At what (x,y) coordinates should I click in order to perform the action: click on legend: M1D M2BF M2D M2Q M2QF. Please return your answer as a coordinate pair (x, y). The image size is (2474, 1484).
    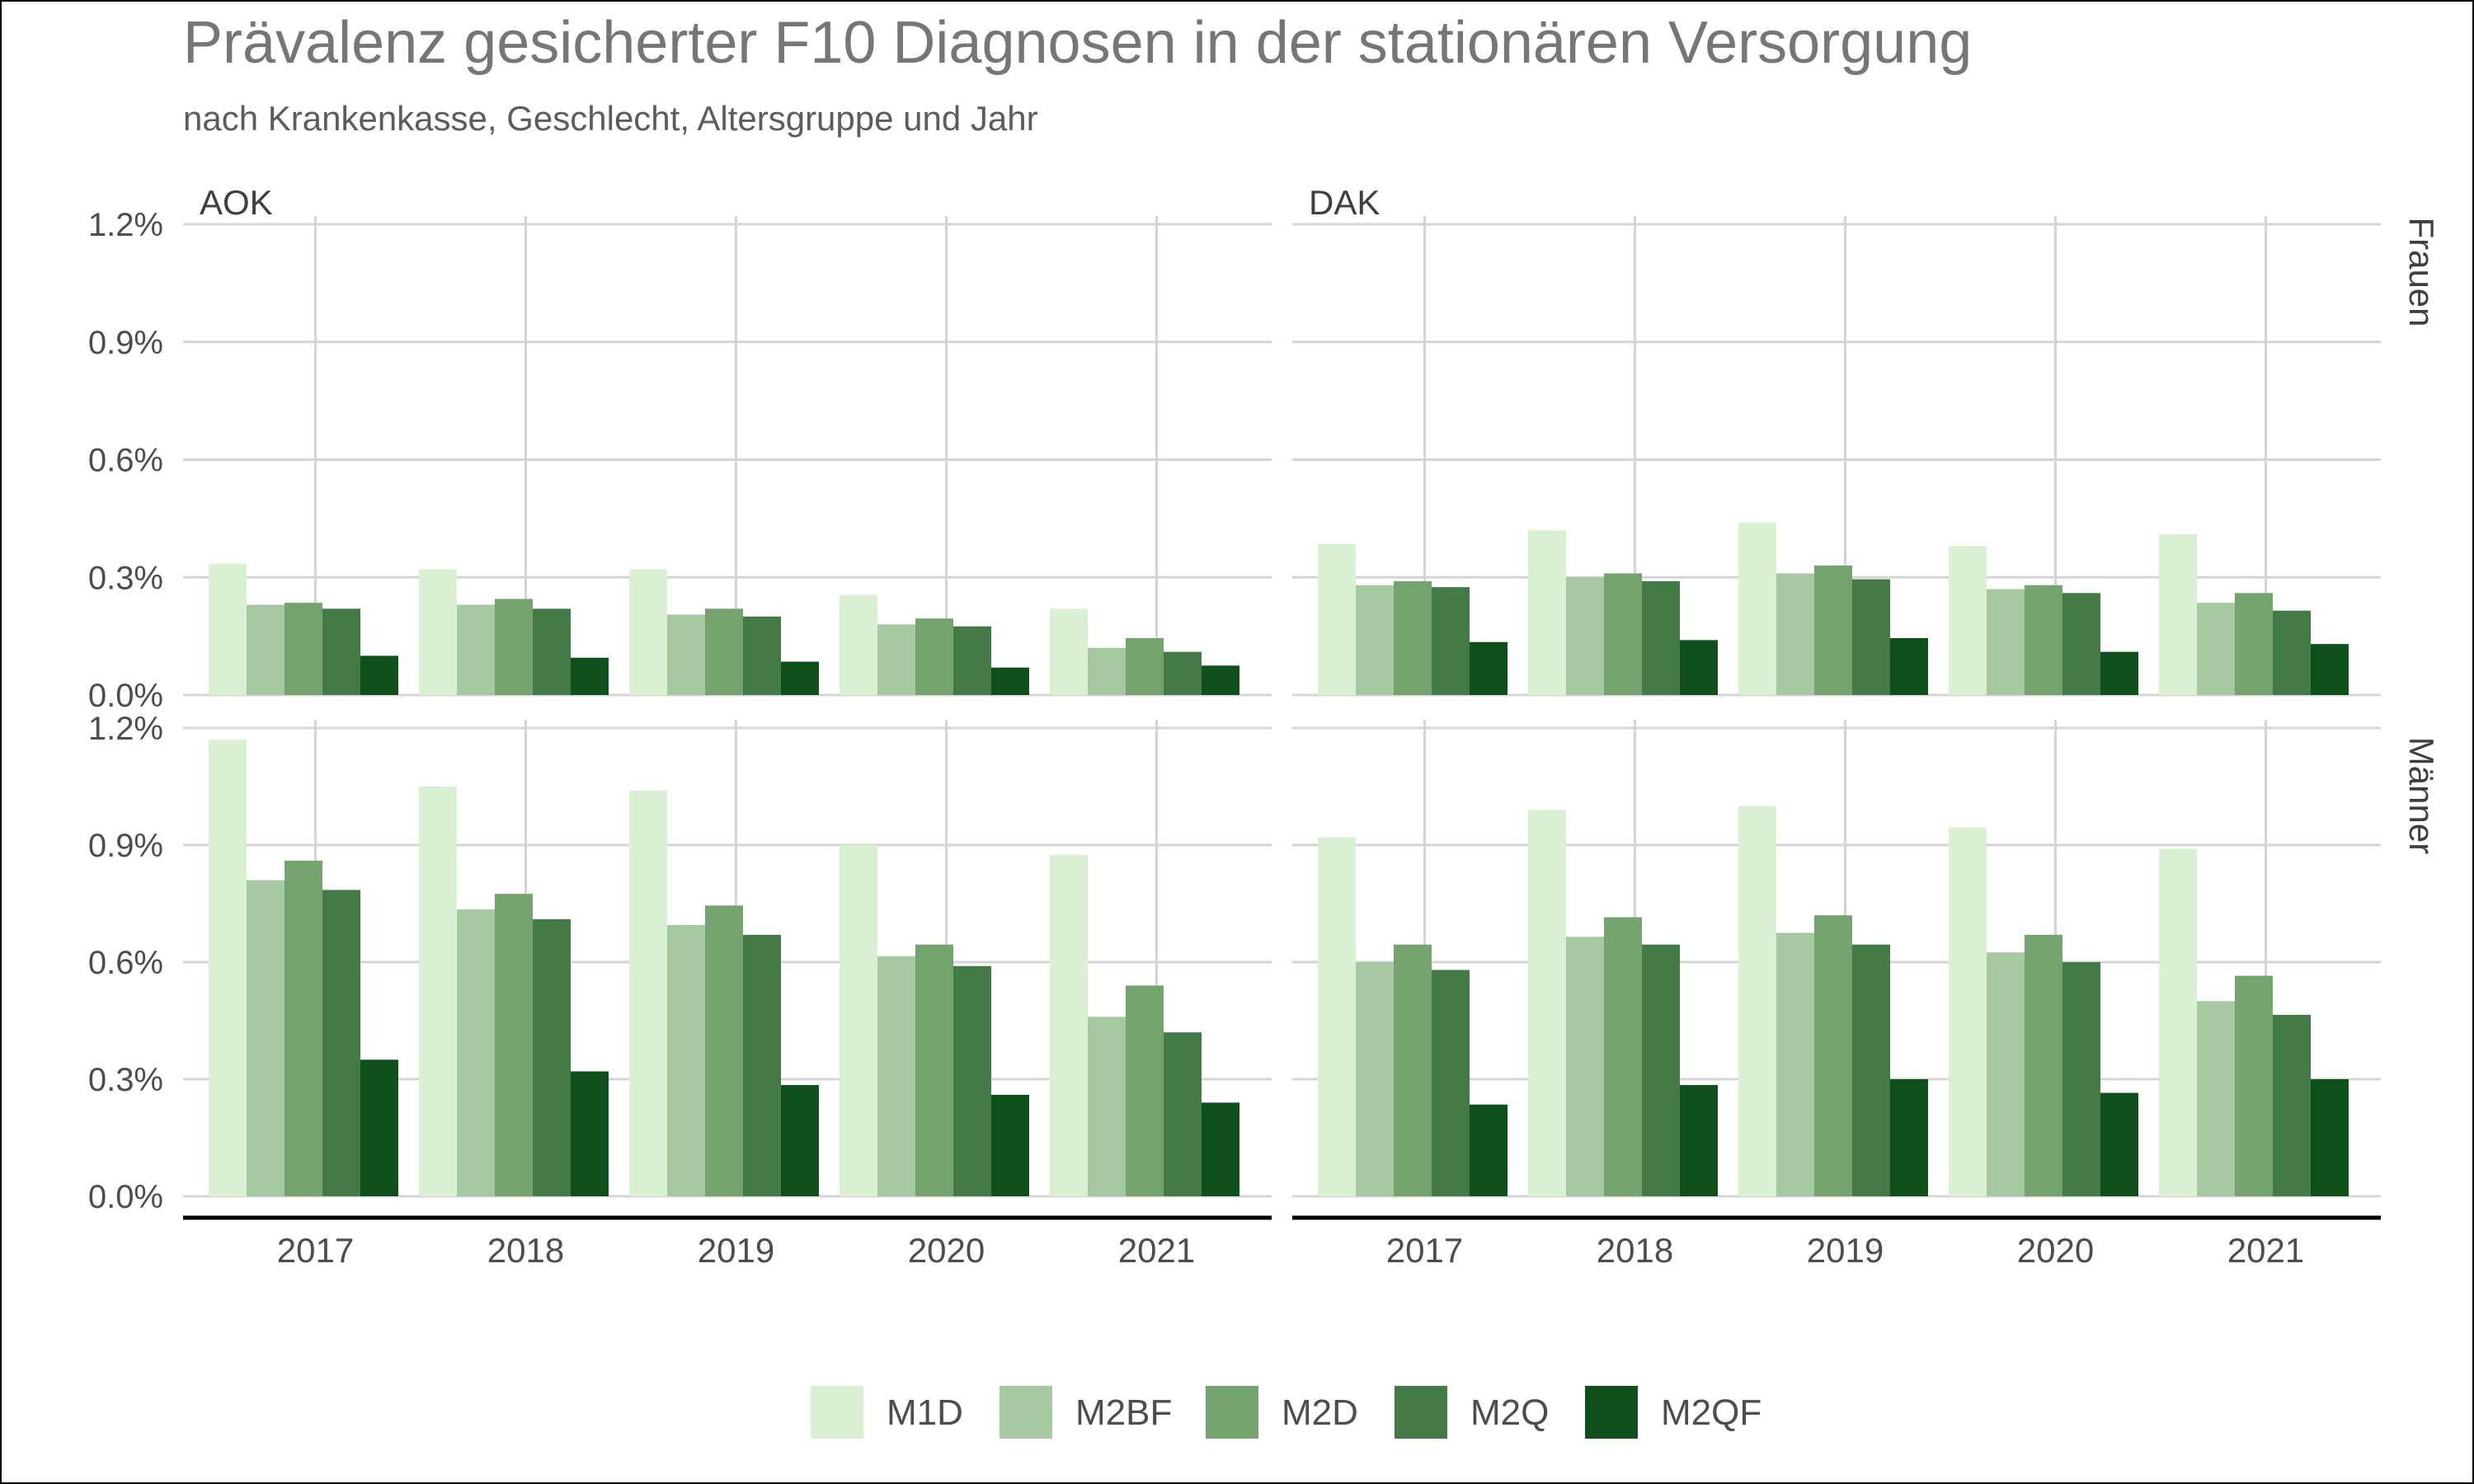
    Looking at the image, I should click on (1286, 1412).